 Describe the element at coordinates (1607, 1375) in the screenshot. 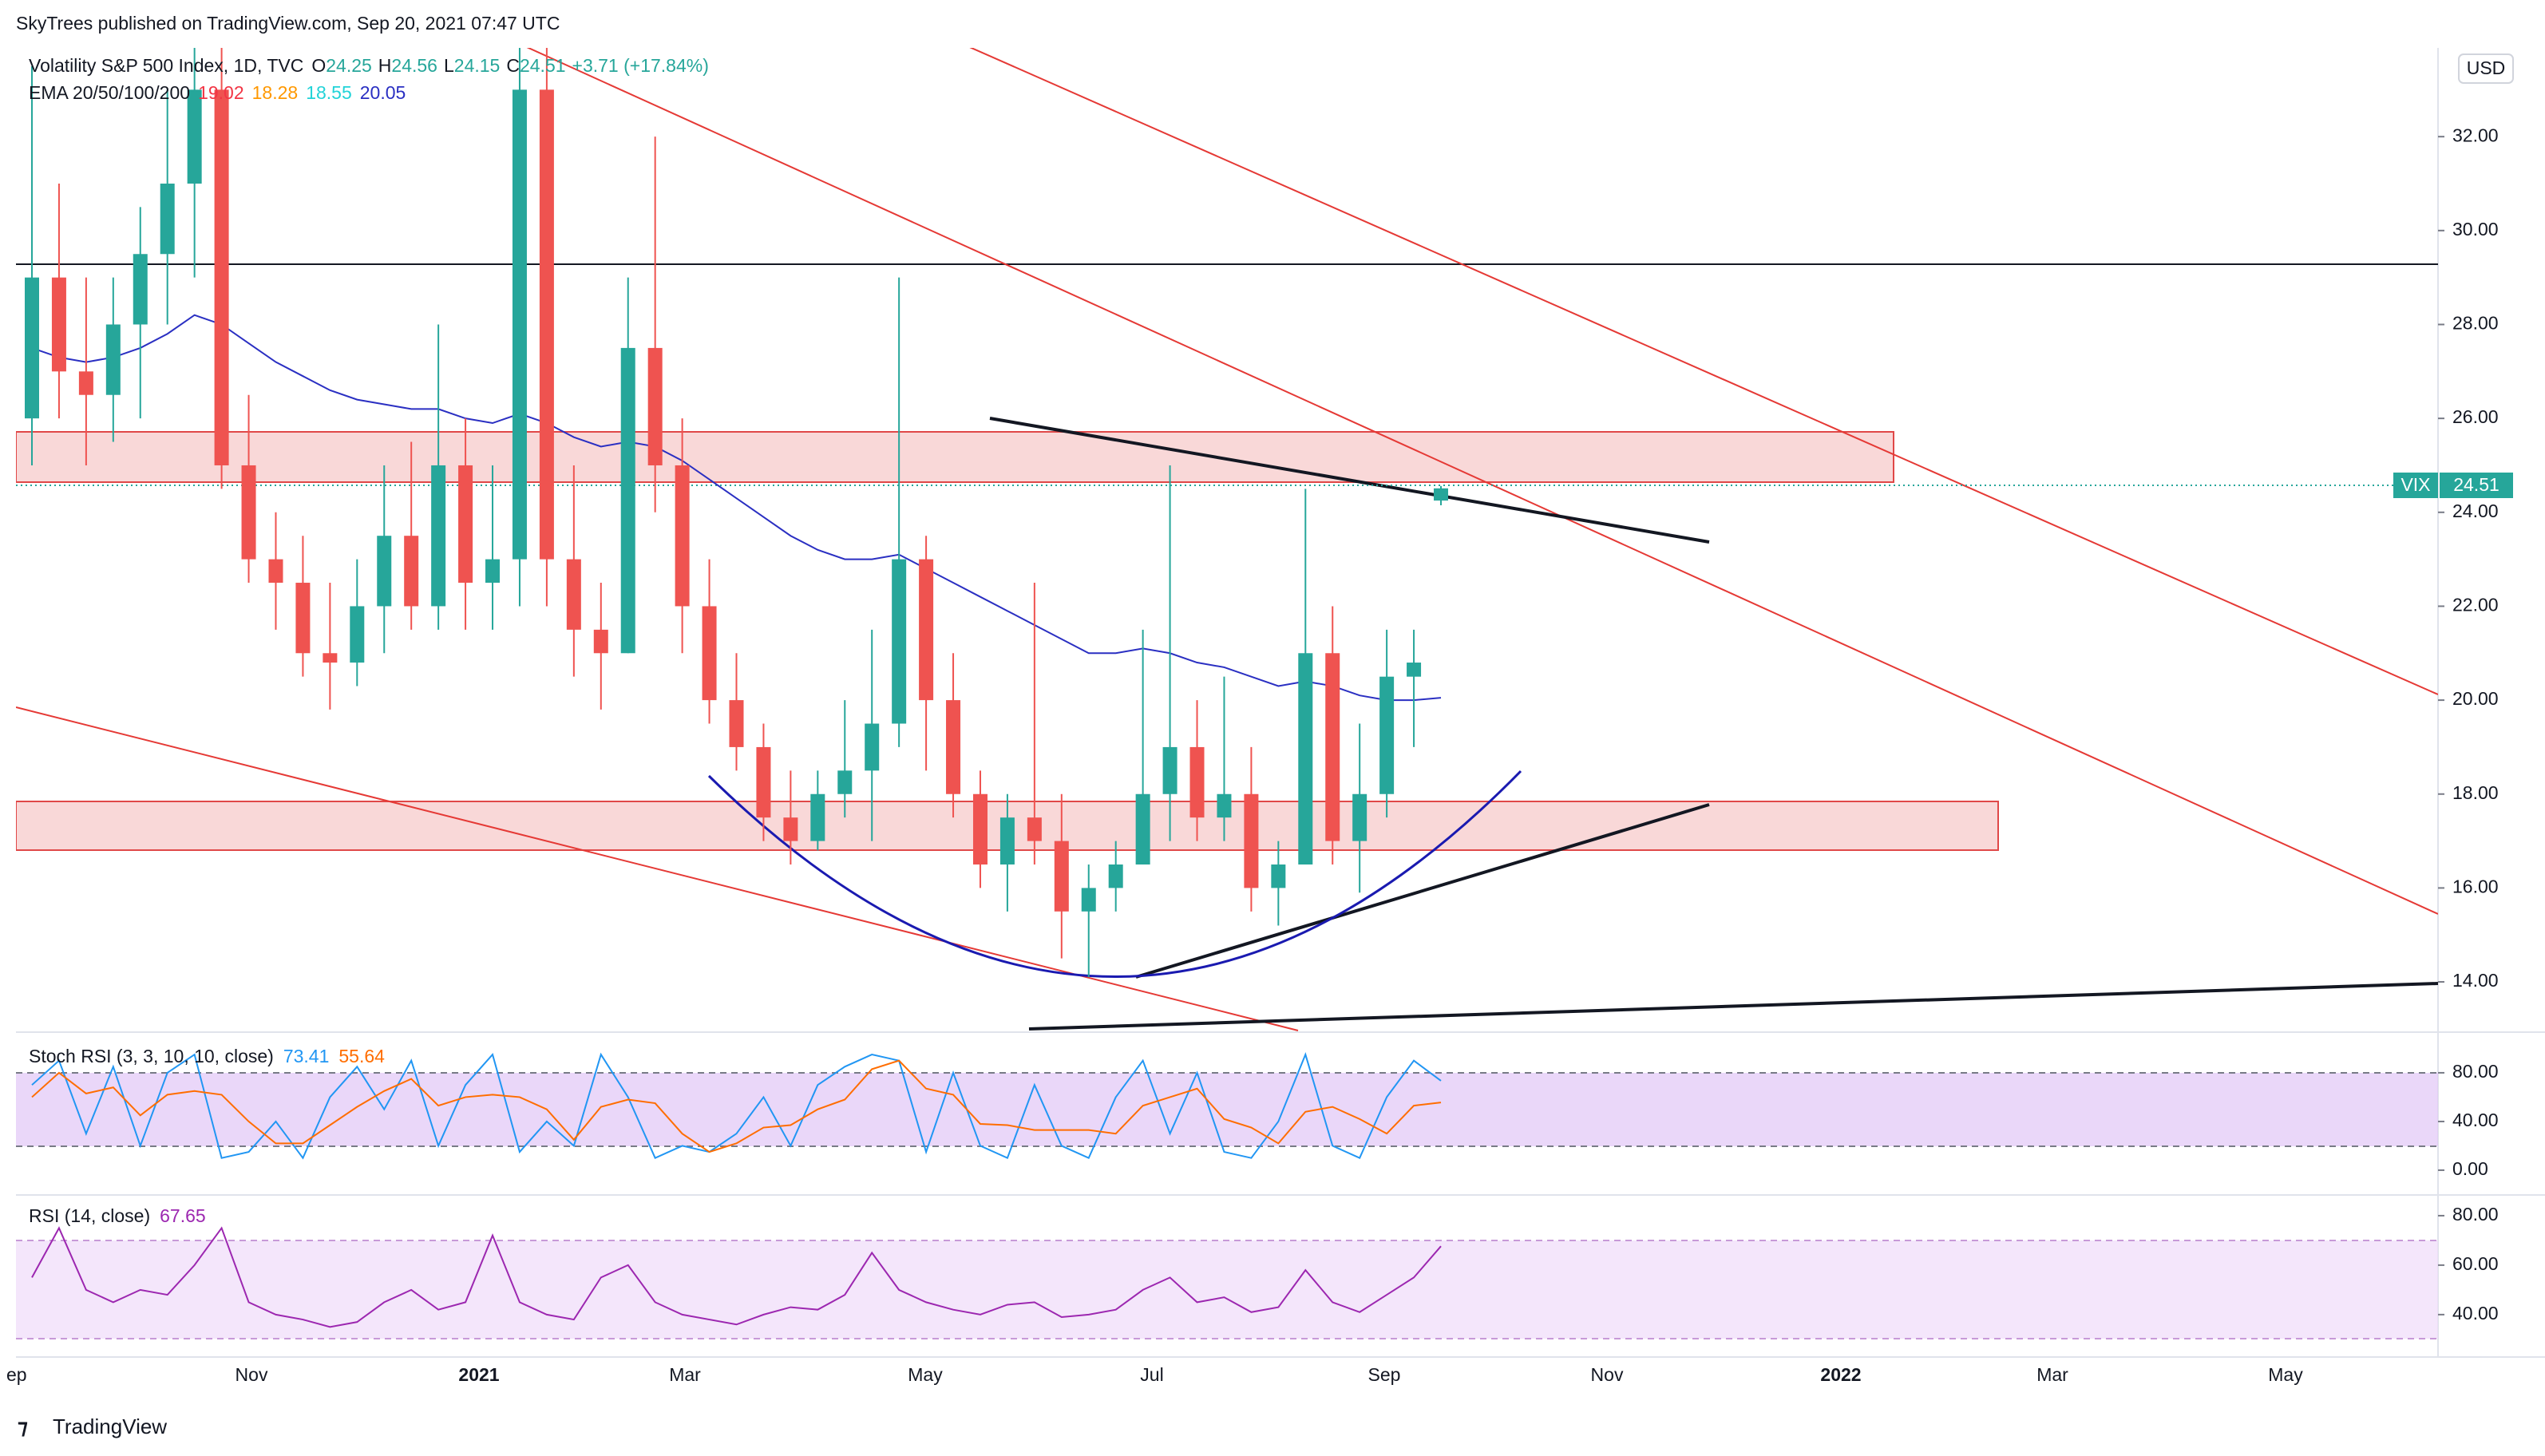

I see `x-tick-label: Nov` at that location.